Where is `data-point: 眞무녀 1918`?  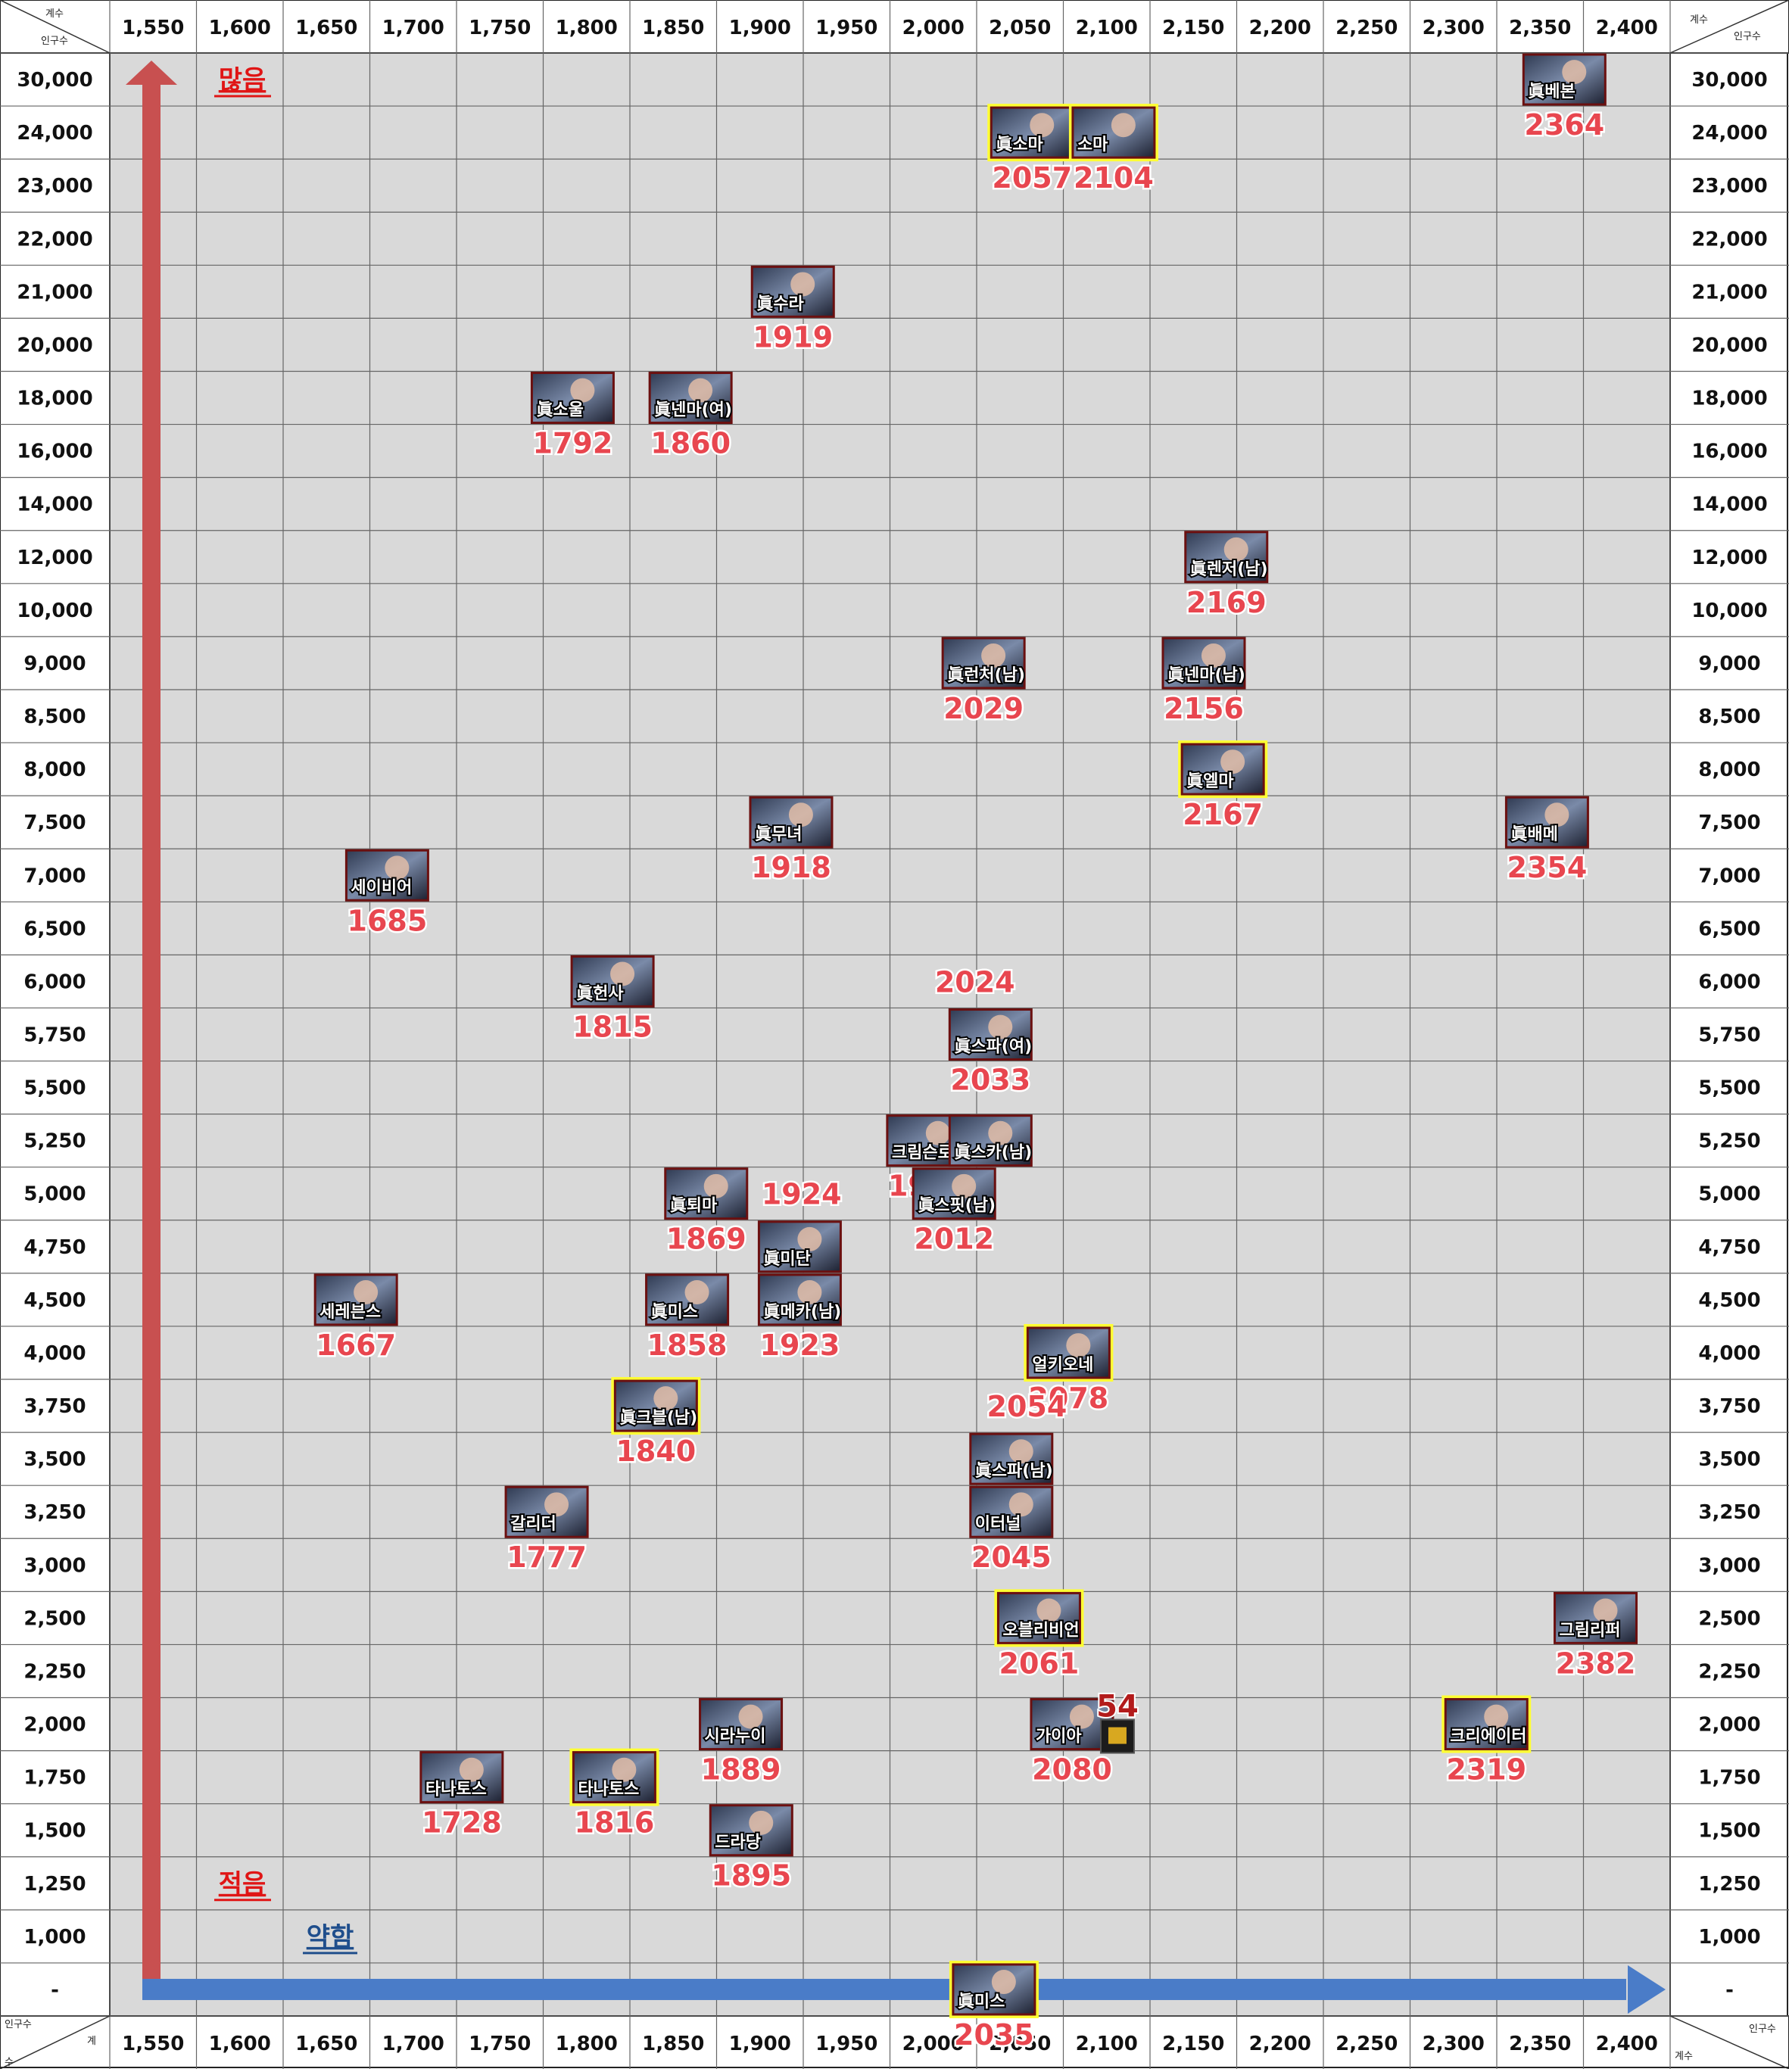 data-point: 眞무녀 1918 is located at coordinates (791, 841).